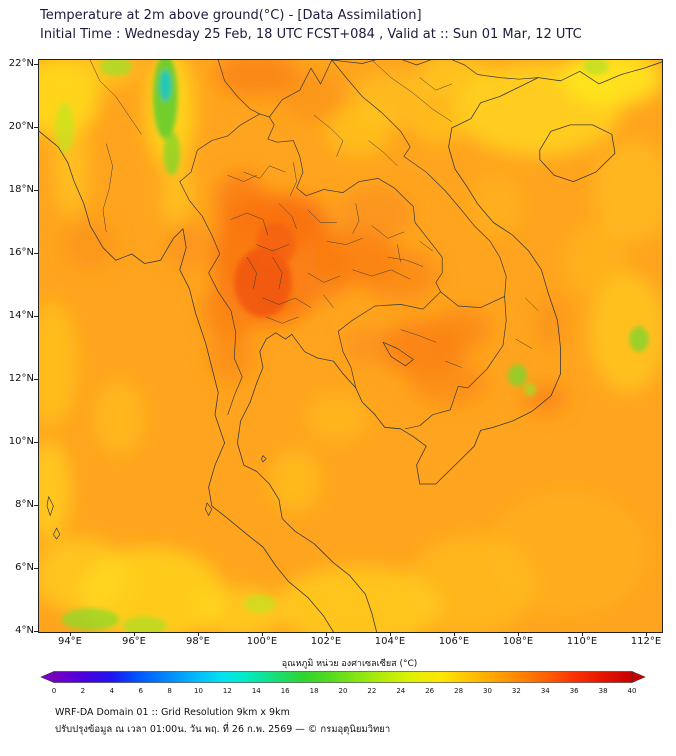 This screenshot has width=676, height=756. What do you see at coordinates (211, 275) in the screenshot?
I see `myanmar-thailand-border` at bounding box center [211, 275].